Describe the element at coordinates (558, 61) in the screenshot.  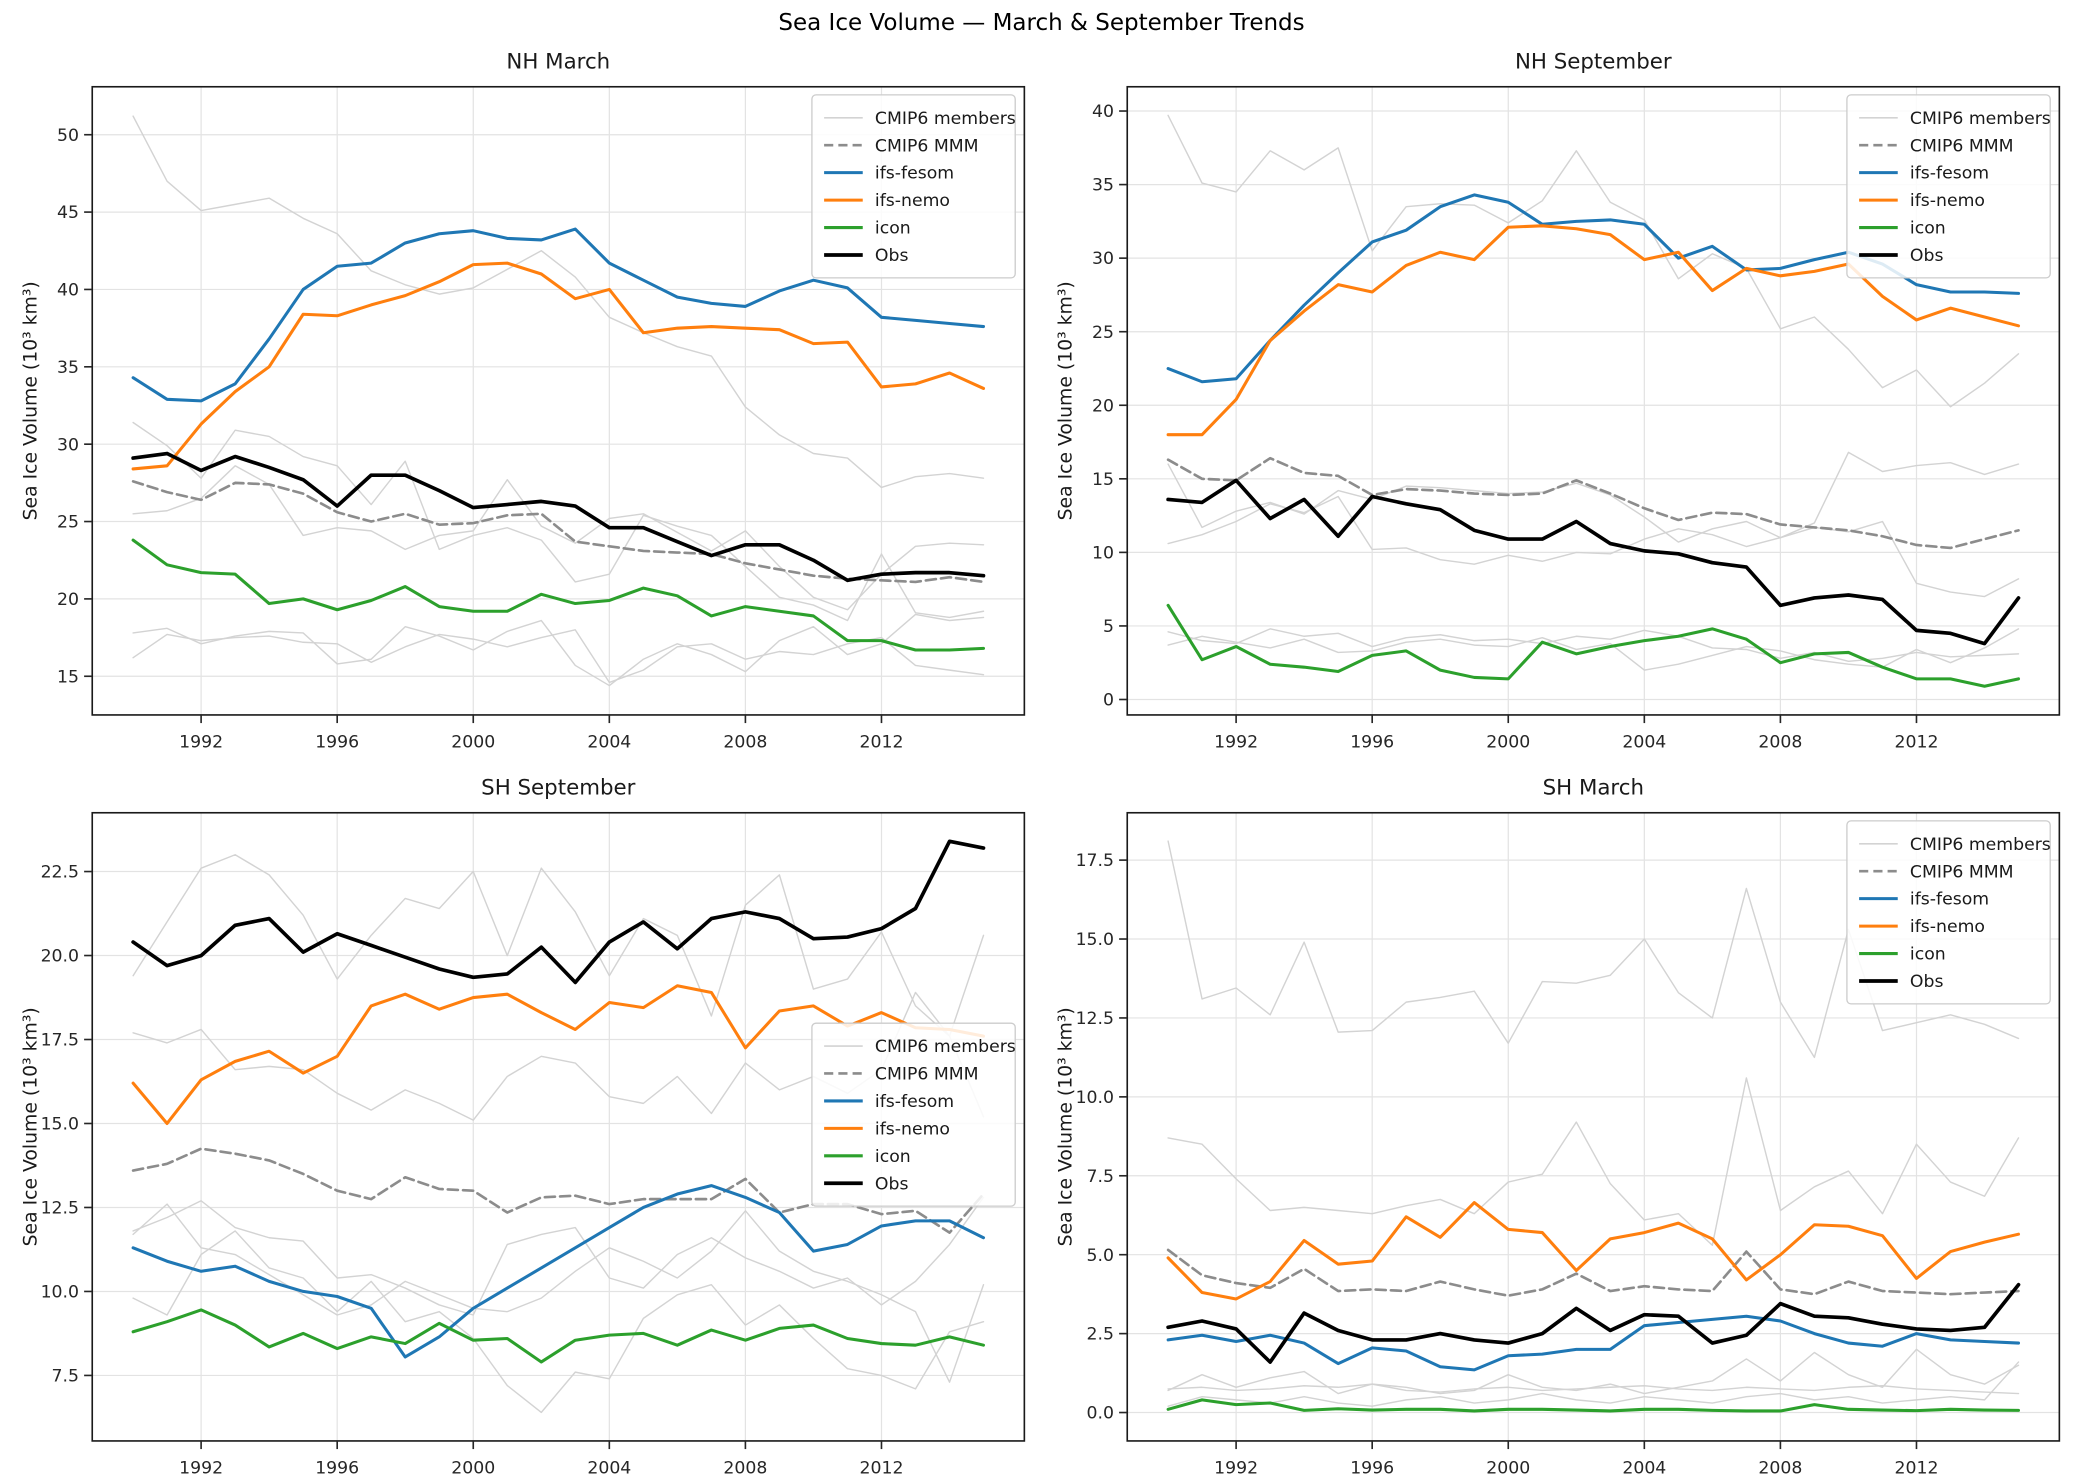
I see `panel-title: NH March` at that location.